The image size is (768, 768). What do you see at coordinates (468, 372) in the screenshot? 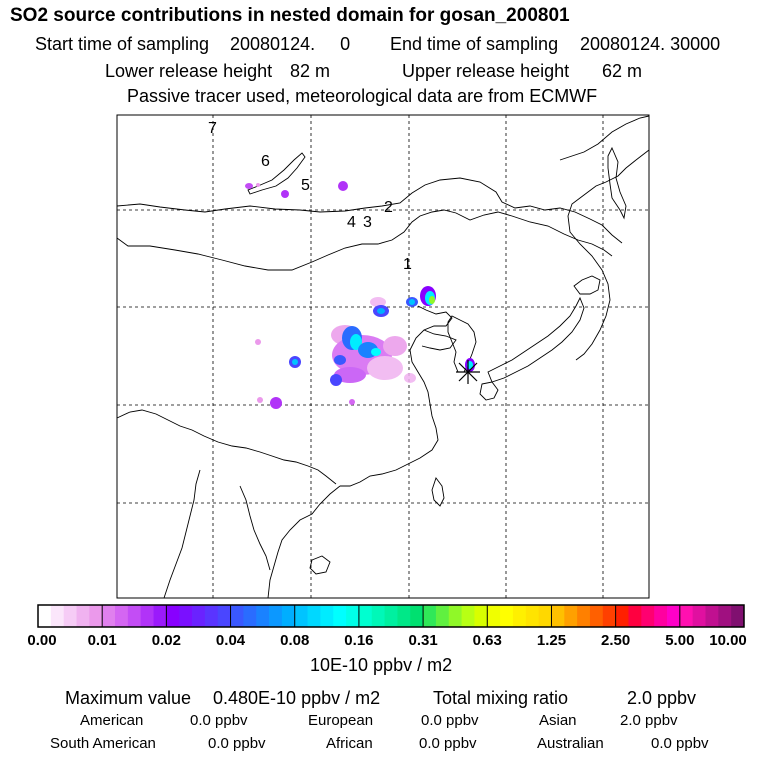
I see `receptor-marker` at bounding box center [468, 372].